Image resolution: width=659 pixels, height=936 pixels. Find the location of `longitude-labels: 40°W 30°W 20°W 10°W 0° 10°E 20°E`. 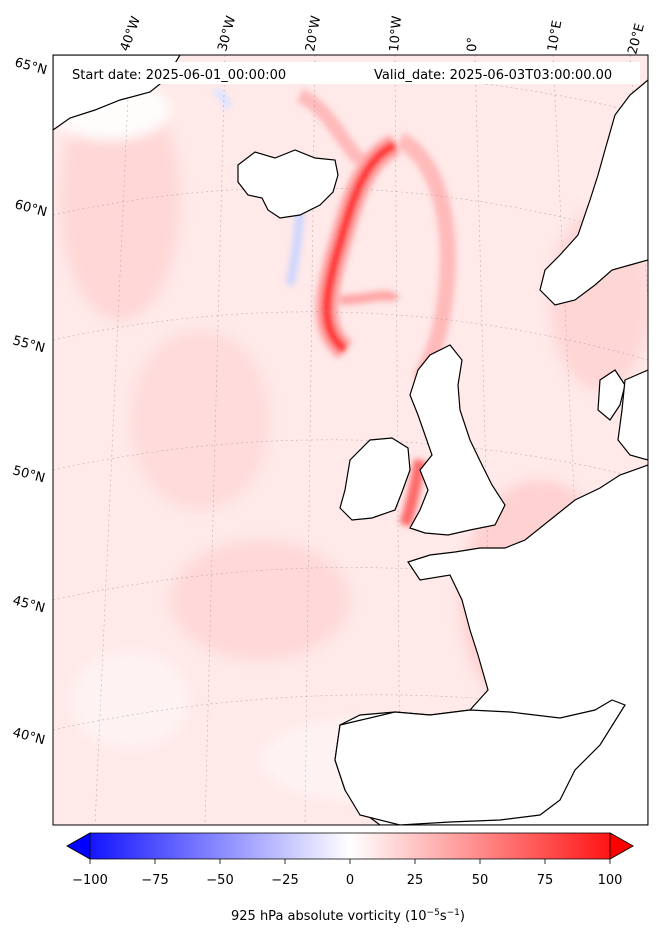

longitude-labels: 40°W 30°W 20°W 10°W 0° 10°E 20°E is located at coordinates (383, 35).